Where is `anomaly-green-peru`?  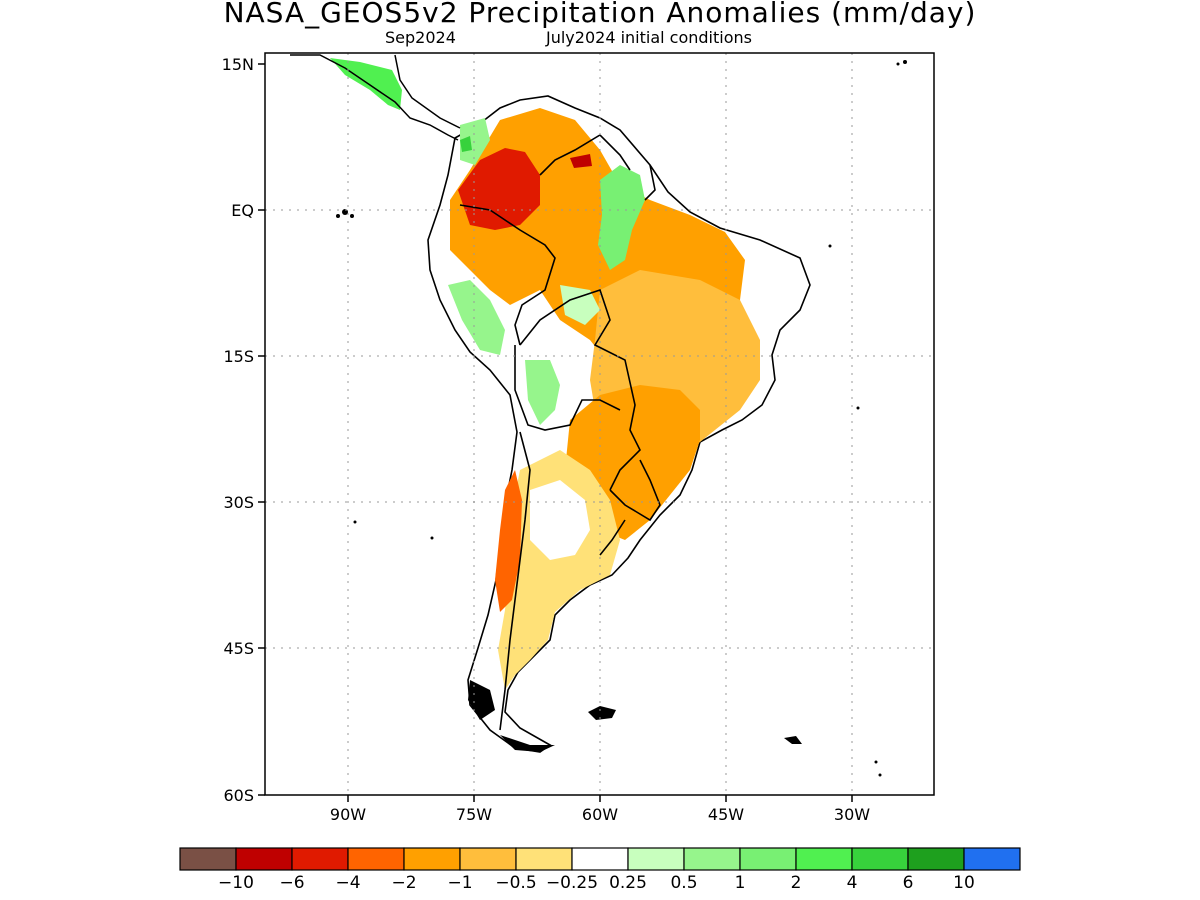
anomaly-green-peru is located at coordinates (476, 317).